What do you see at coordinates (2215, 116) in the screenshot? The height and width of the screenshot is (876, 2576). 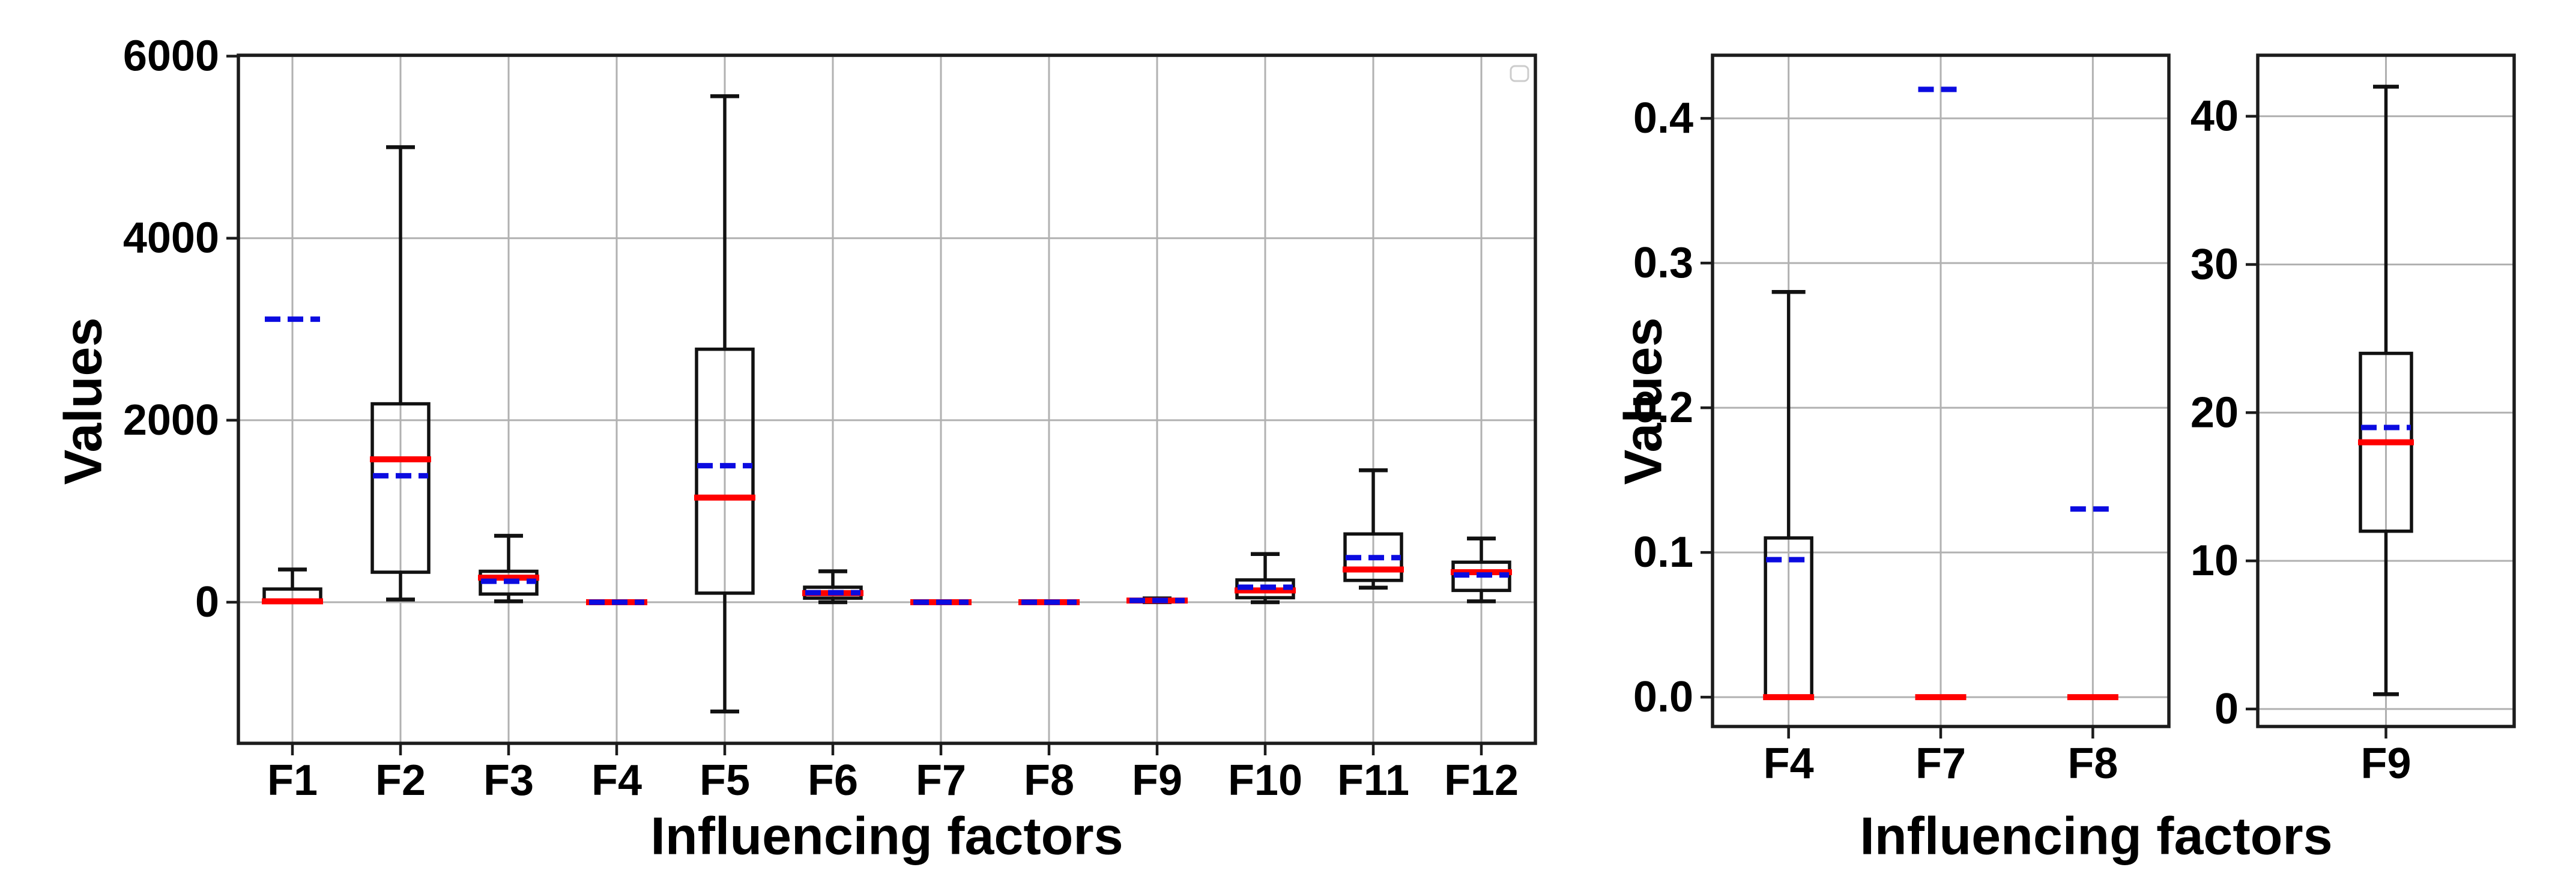 I see `ytick-label: 40` at bounding box center [2215, 116].